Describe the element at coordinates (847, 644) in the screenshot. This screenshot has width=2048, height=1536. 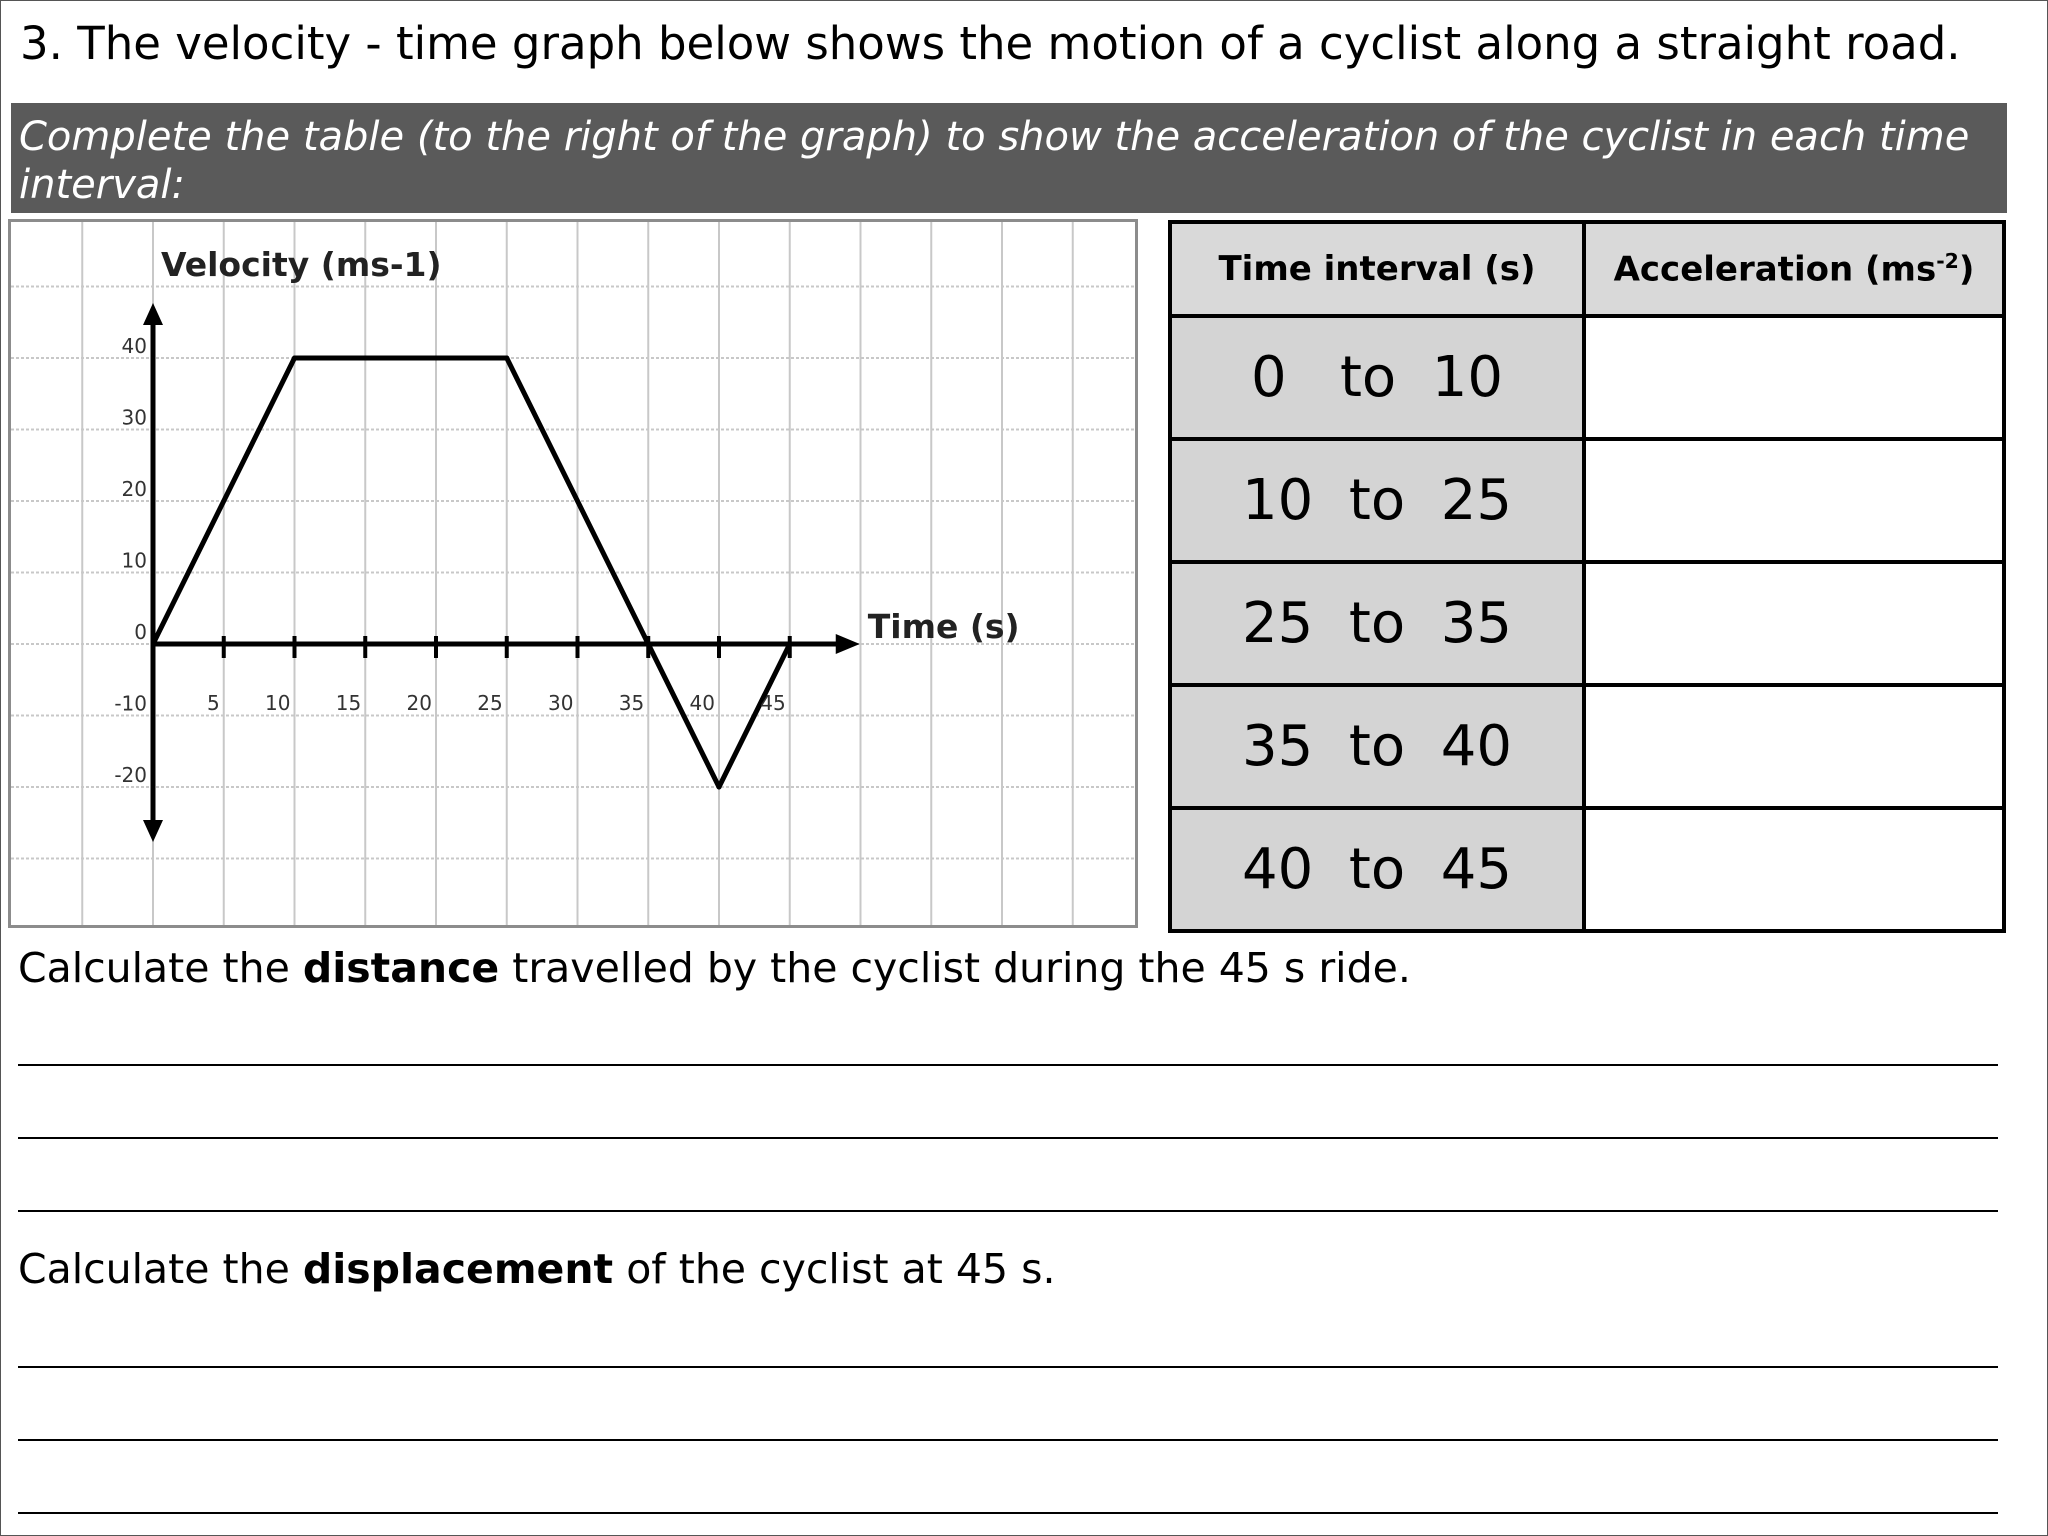
I see `x-axis-arrow-icon` at that location.